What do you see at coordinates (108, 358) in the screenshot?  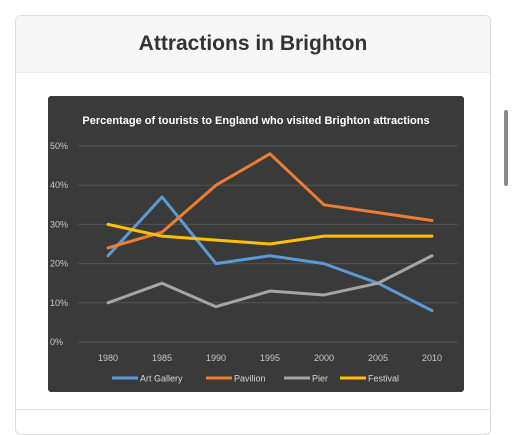 I see `x-tick-label: 1980` at bounding box center [108, 358].